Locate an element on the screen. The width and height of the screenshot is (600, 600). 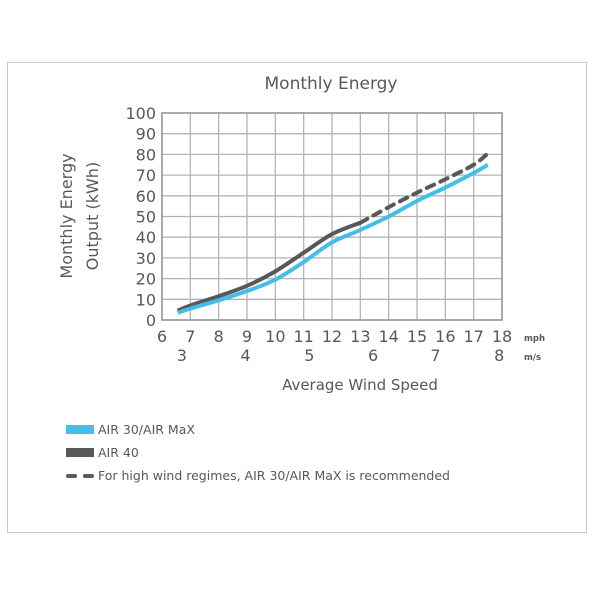
x-tick-label-ms: 5 is located at coordinates (309, 355).